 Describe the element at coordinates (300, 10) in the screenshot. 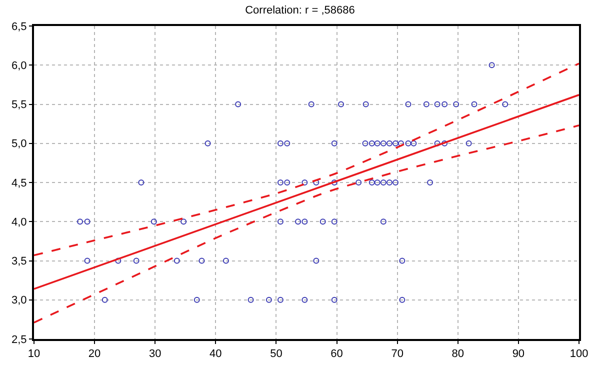

I see `chart-title: Correlation: r = ,58686` at that location.